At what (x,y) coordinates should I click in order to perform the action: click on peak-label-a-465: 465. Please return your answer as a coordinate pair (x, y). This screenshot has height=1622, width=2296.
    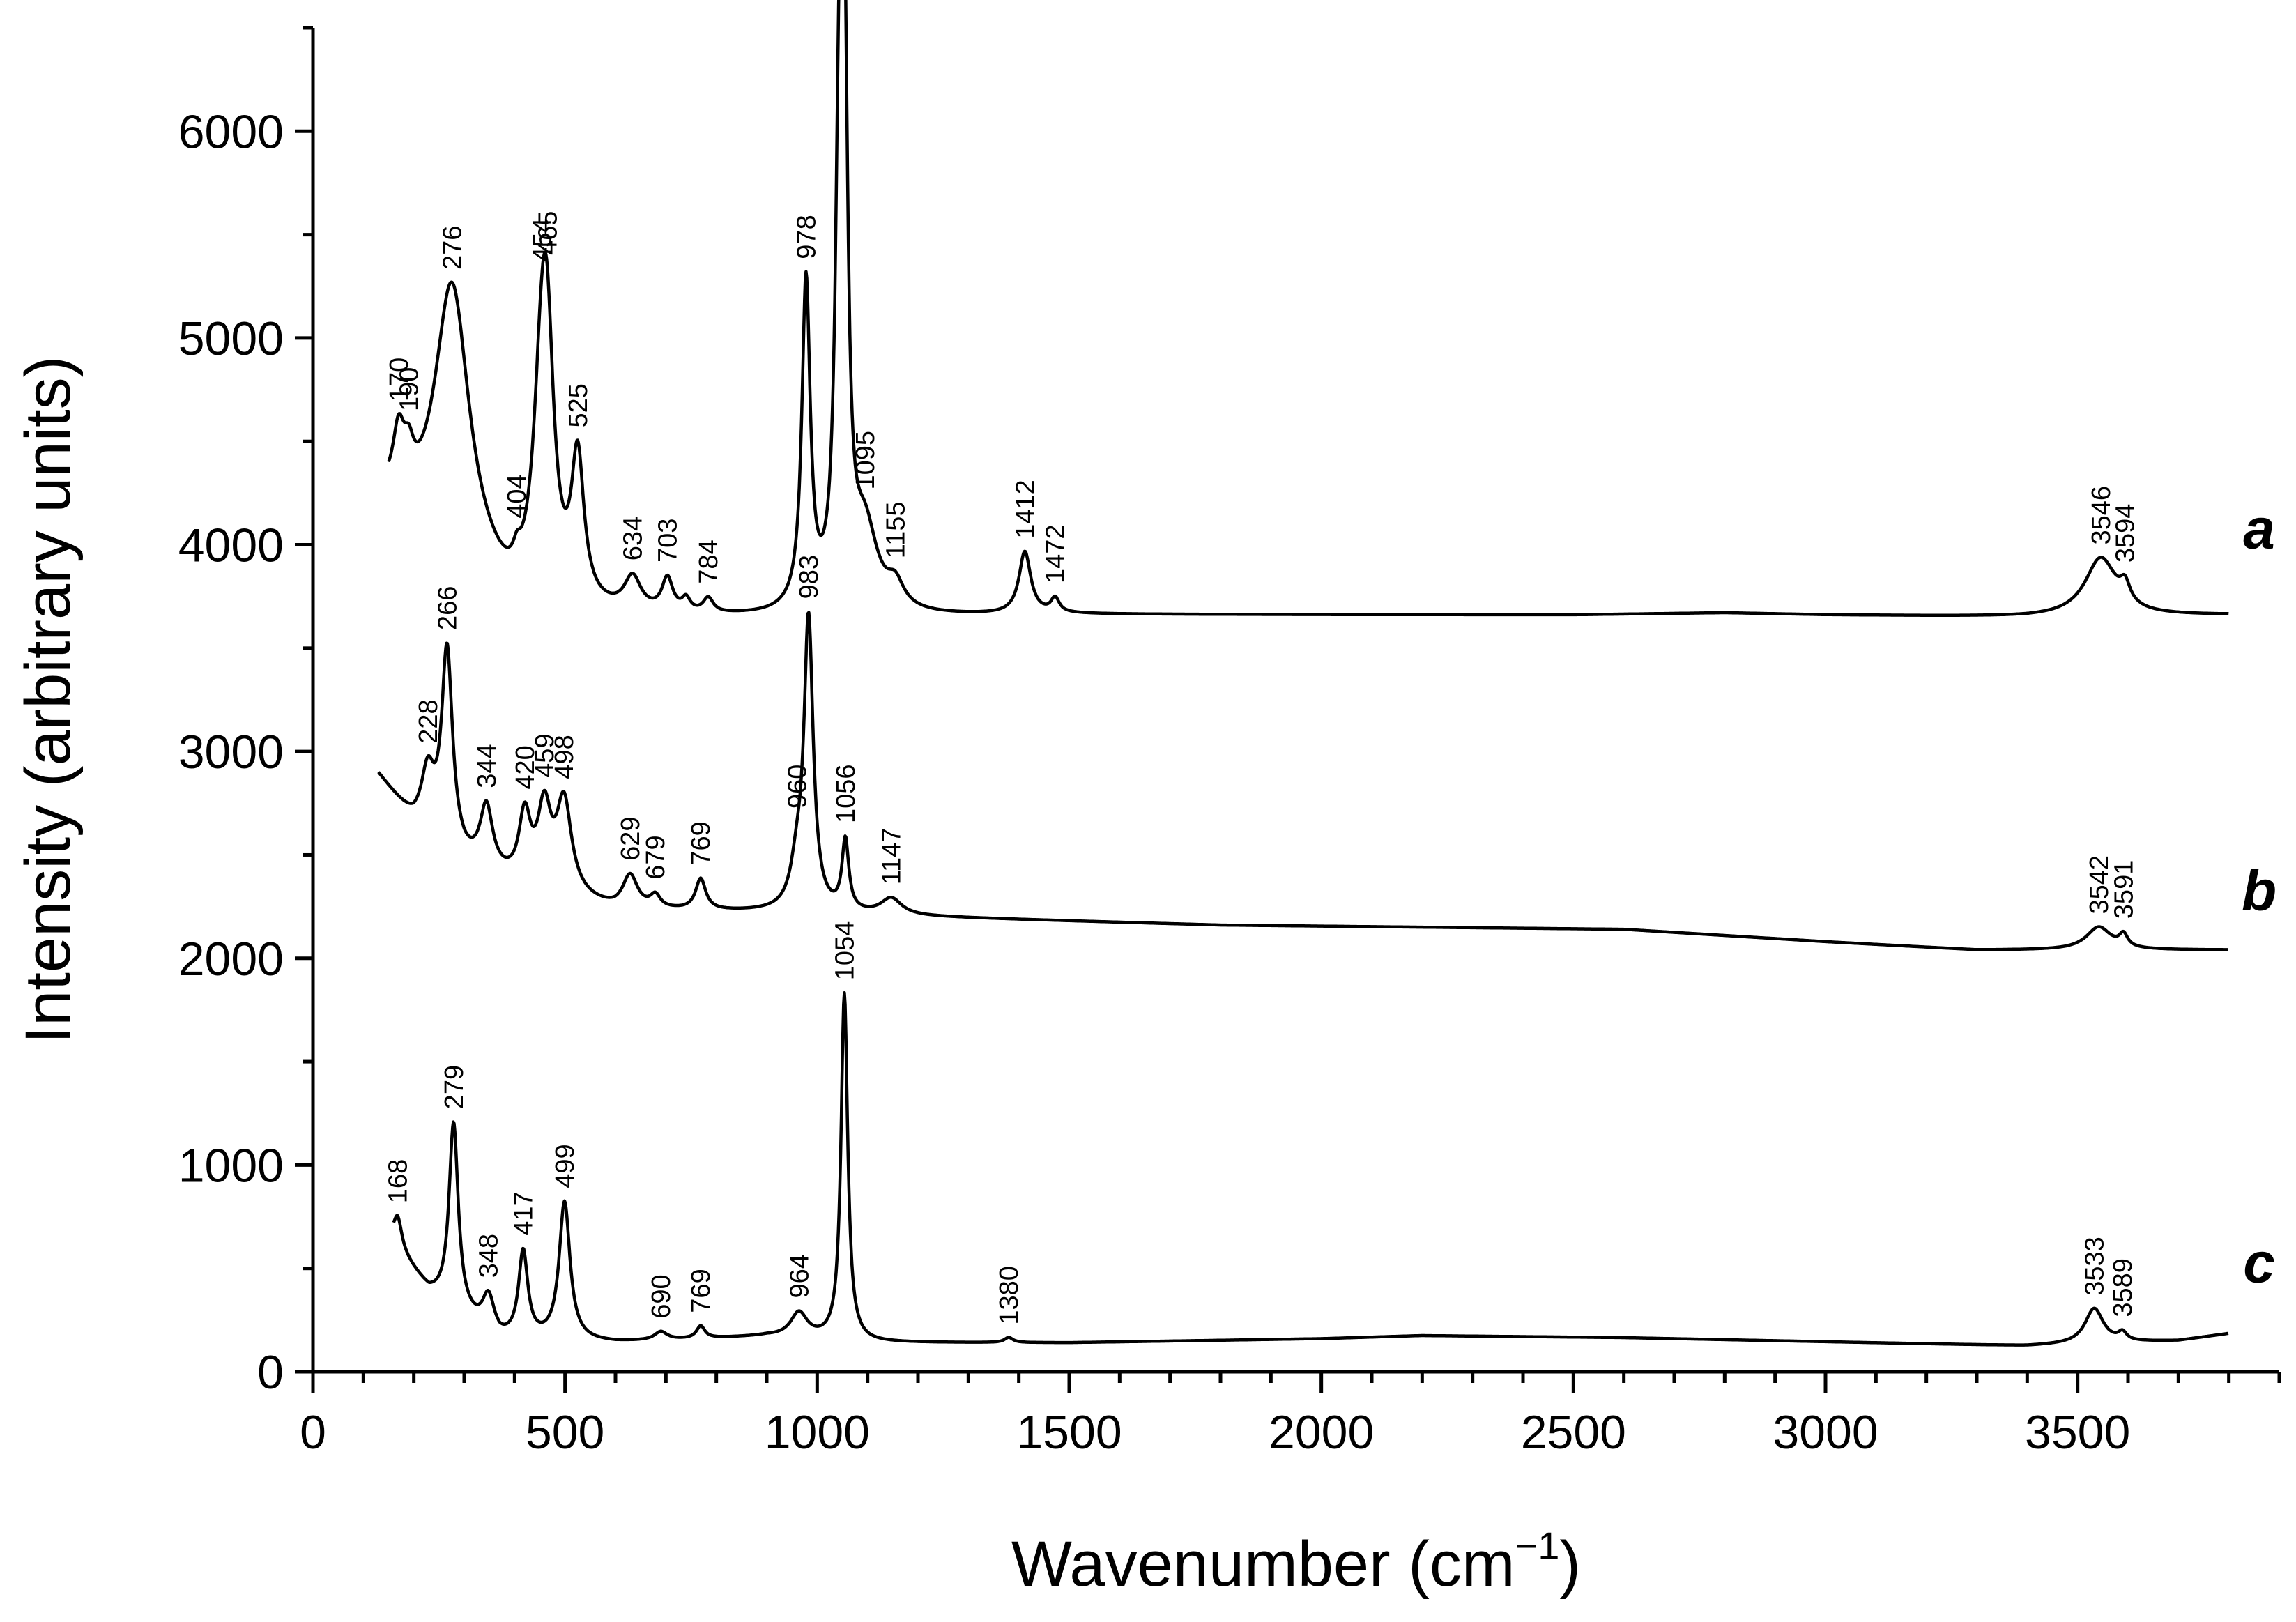
    Looking at the image, I should click on (547, 233).